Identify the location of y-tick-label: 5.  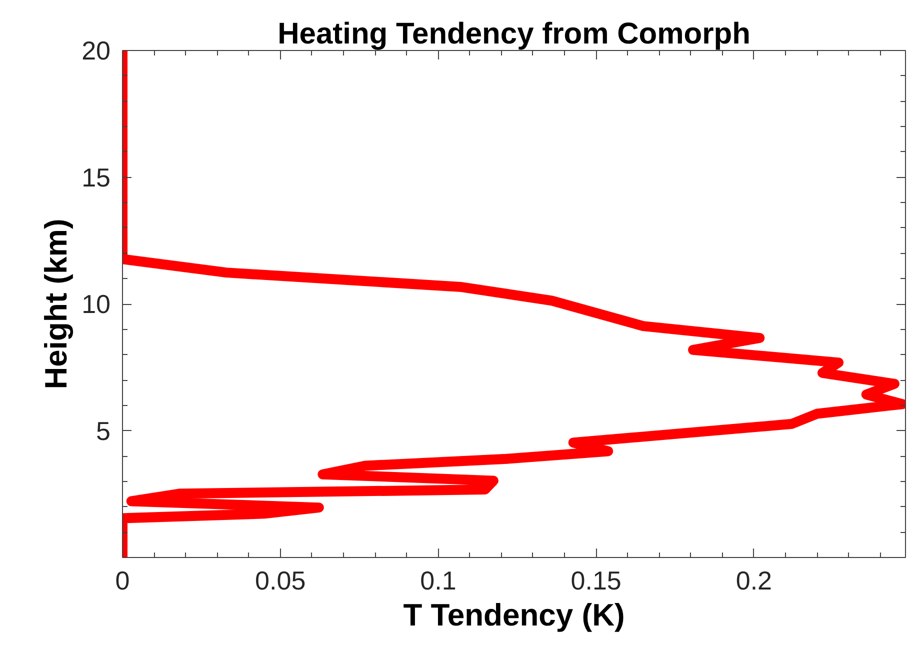
(103, 431).